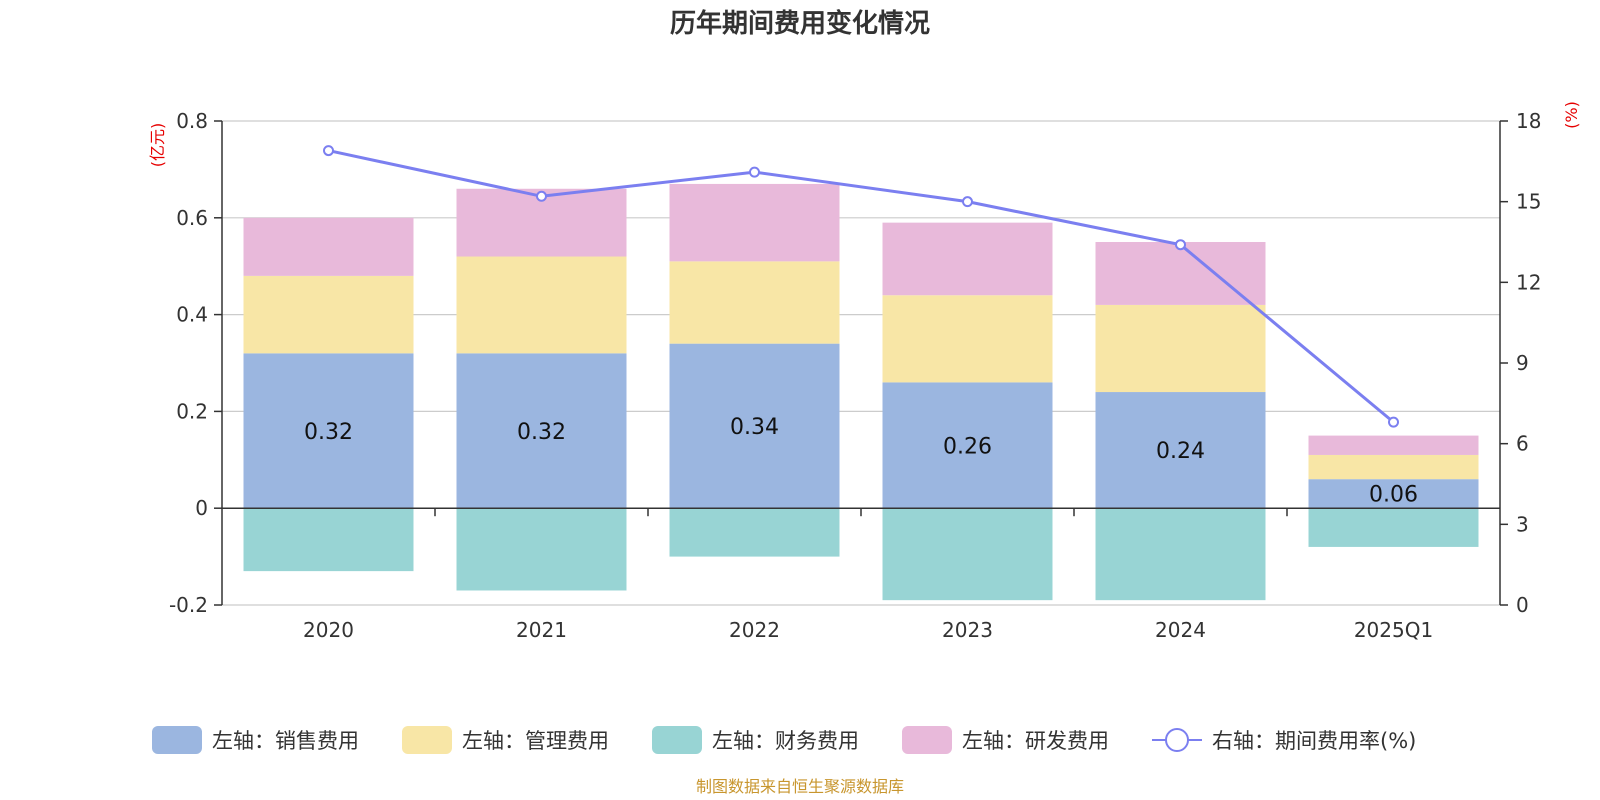 Image resolution: width=1600 pixels, height=800 pixels. What do you see at coordinates (541, 630) in the screenshot?
I see `category-label: 2021` at bounding box center [541, 630].